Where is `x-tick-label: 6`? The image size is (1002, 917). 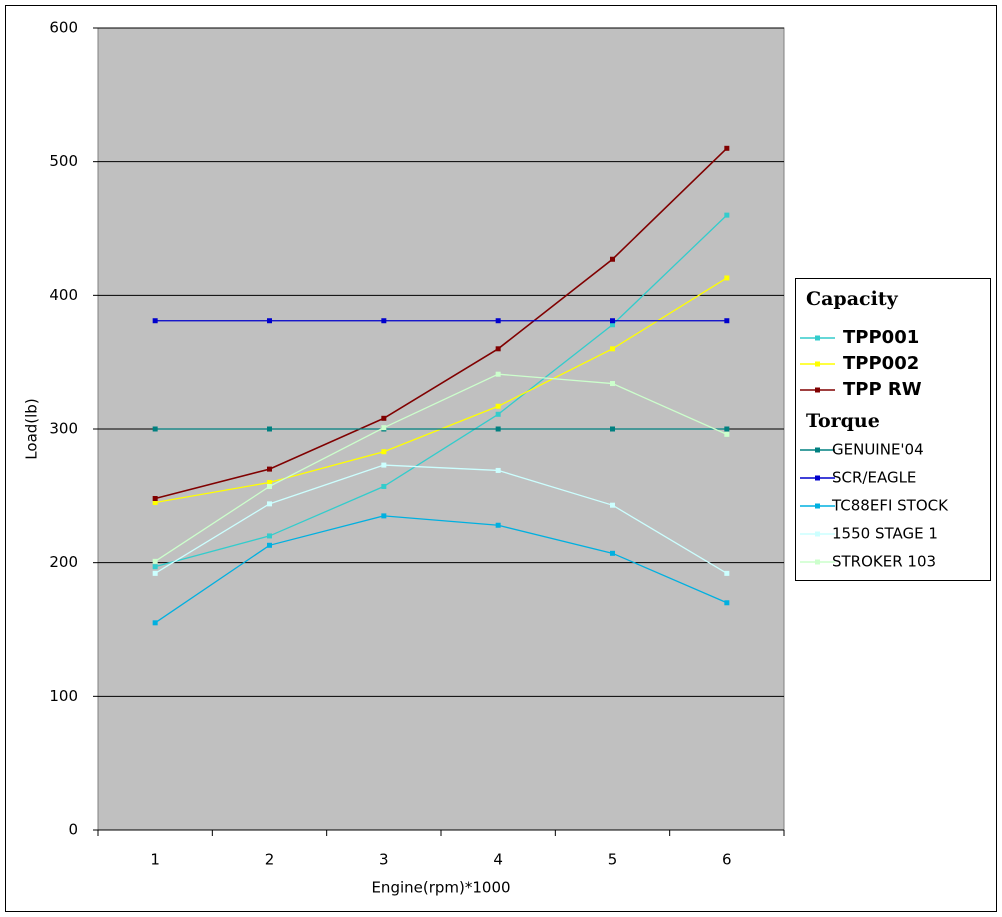 x-tick-label: 6 is located at coordinates (727, 860).